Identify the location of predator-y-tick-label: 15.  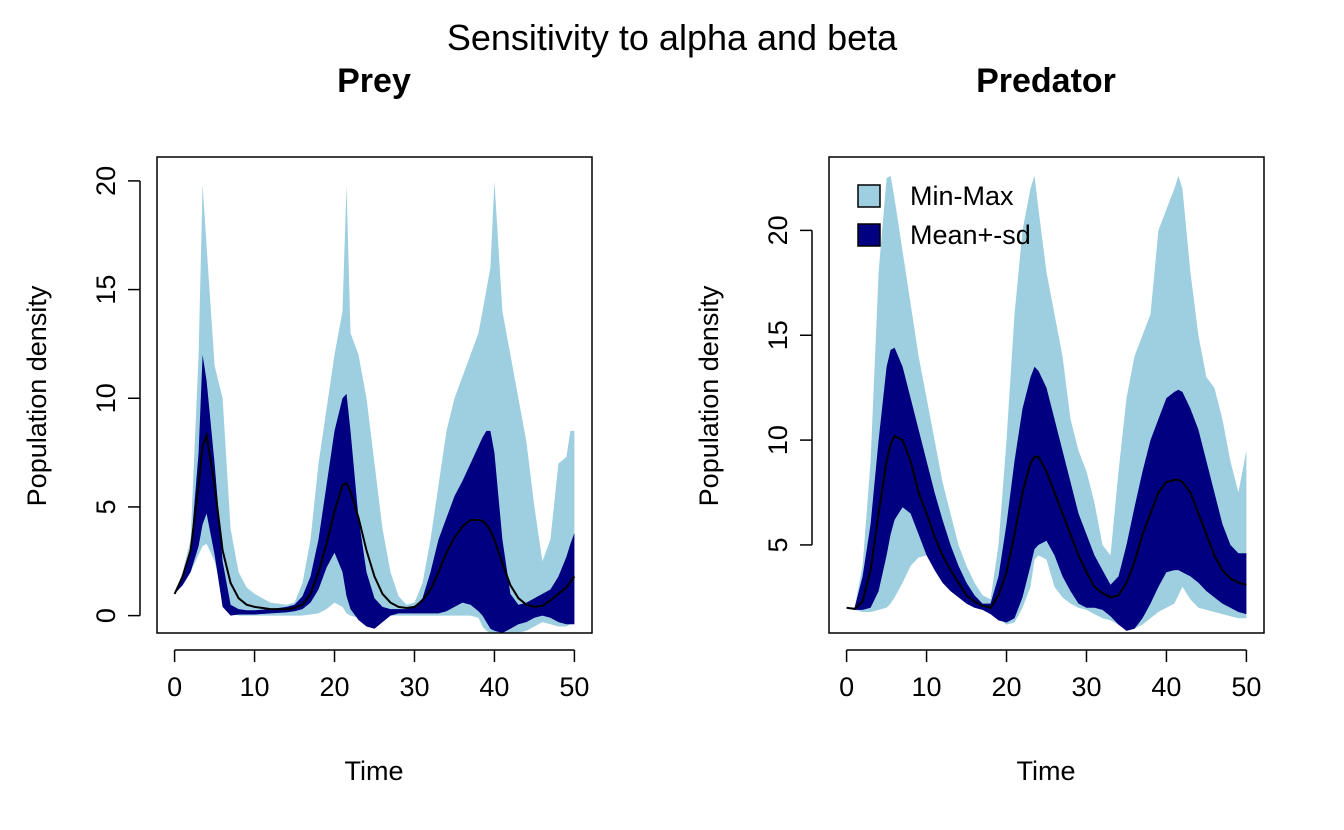
(778, 335).